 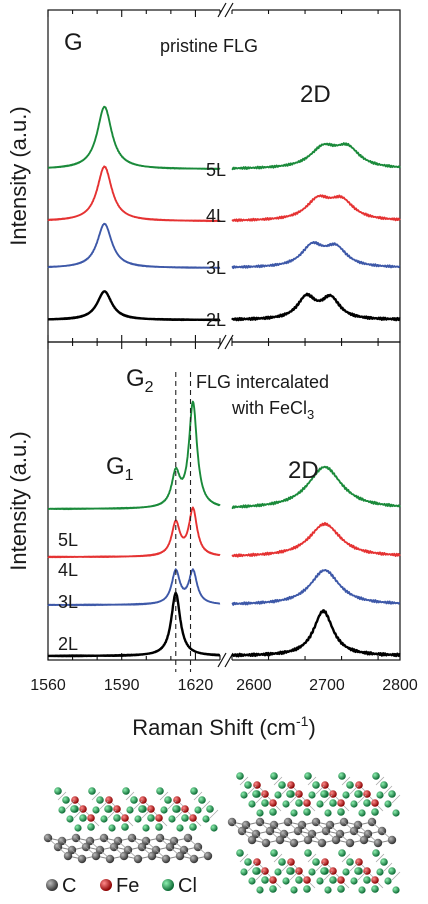 I want to click on x-tick-label: 1590, so click(x=122, y=685).